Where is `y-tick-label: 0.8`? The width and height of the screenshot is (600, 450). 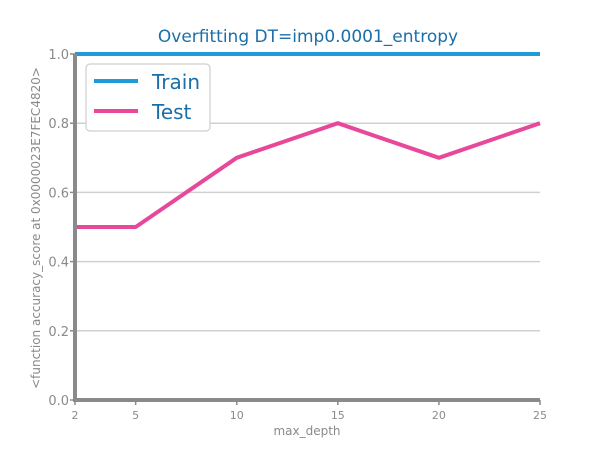
y-tick-label: 0.8 is located at coordinates (58, 124).